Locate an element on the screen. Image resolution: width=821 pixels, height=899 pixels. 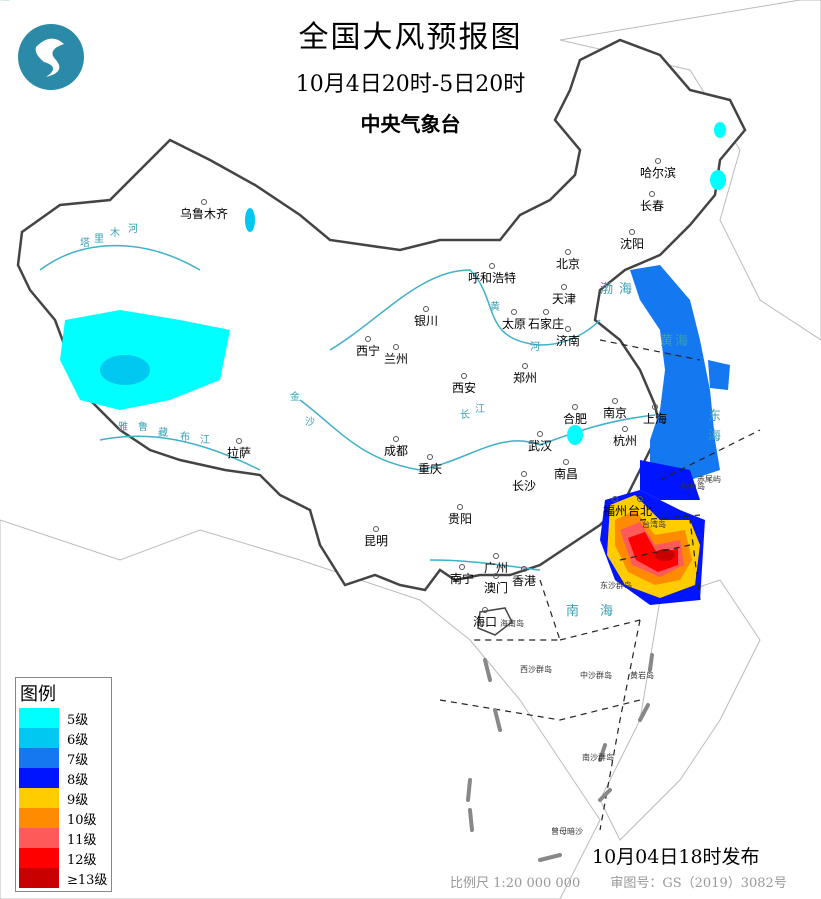
issuer: 中央气象台 is located at coordinates (410, 124).